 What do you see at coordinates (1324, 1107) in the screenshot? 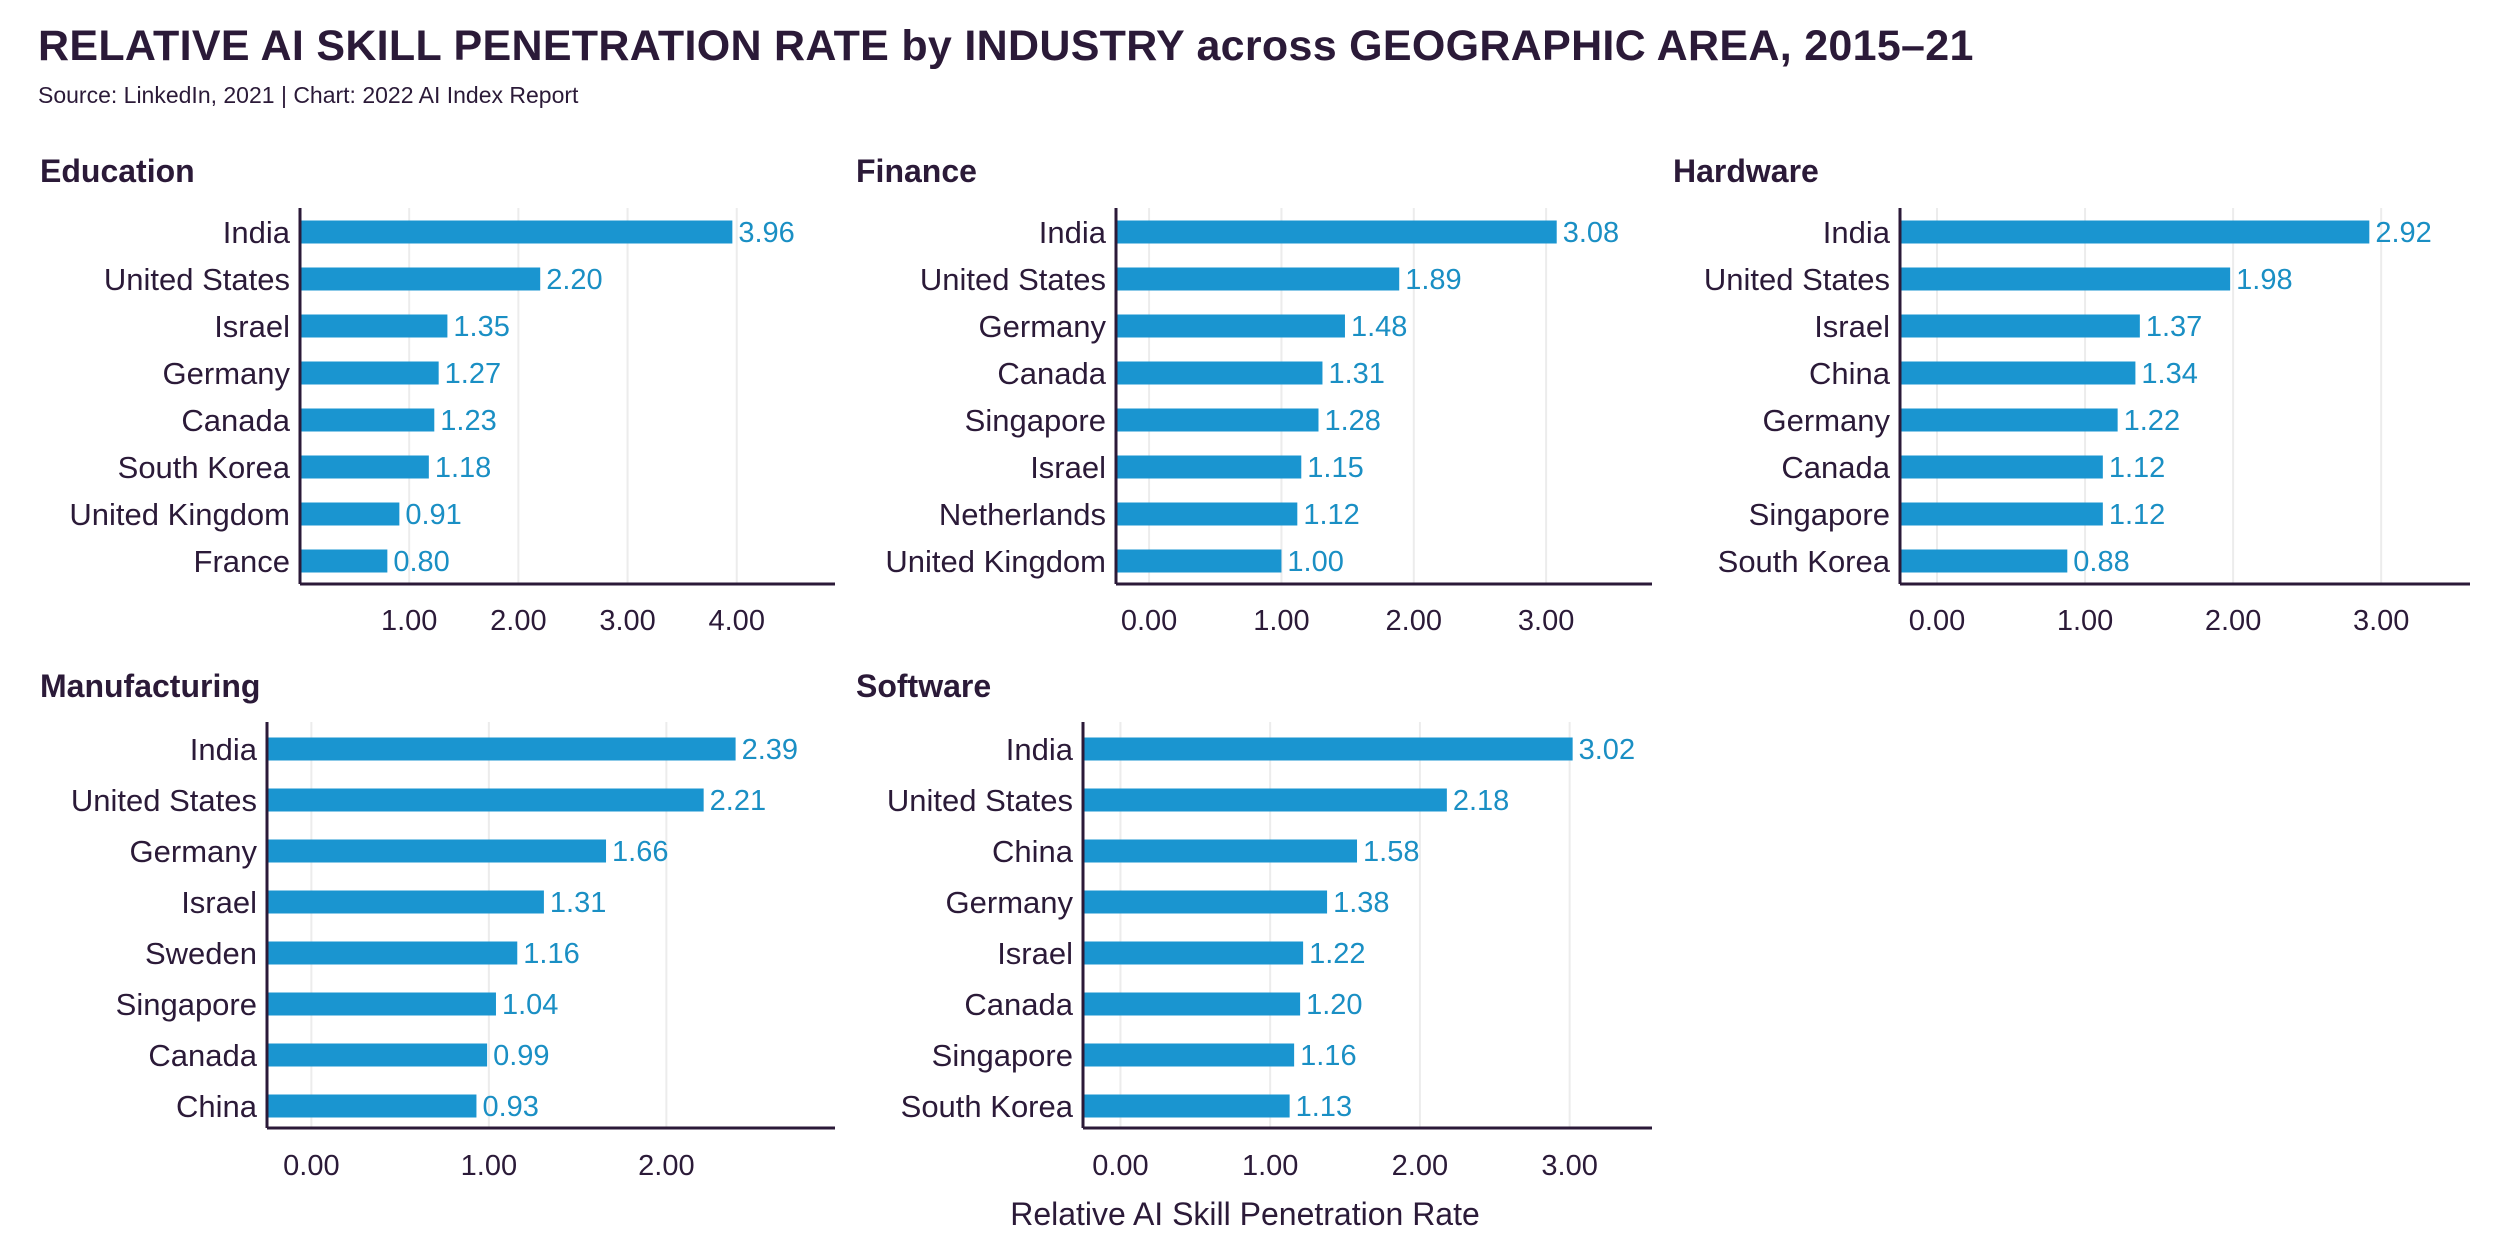
I see `value-label: 1.13` at bounding box center [1324, 1107].